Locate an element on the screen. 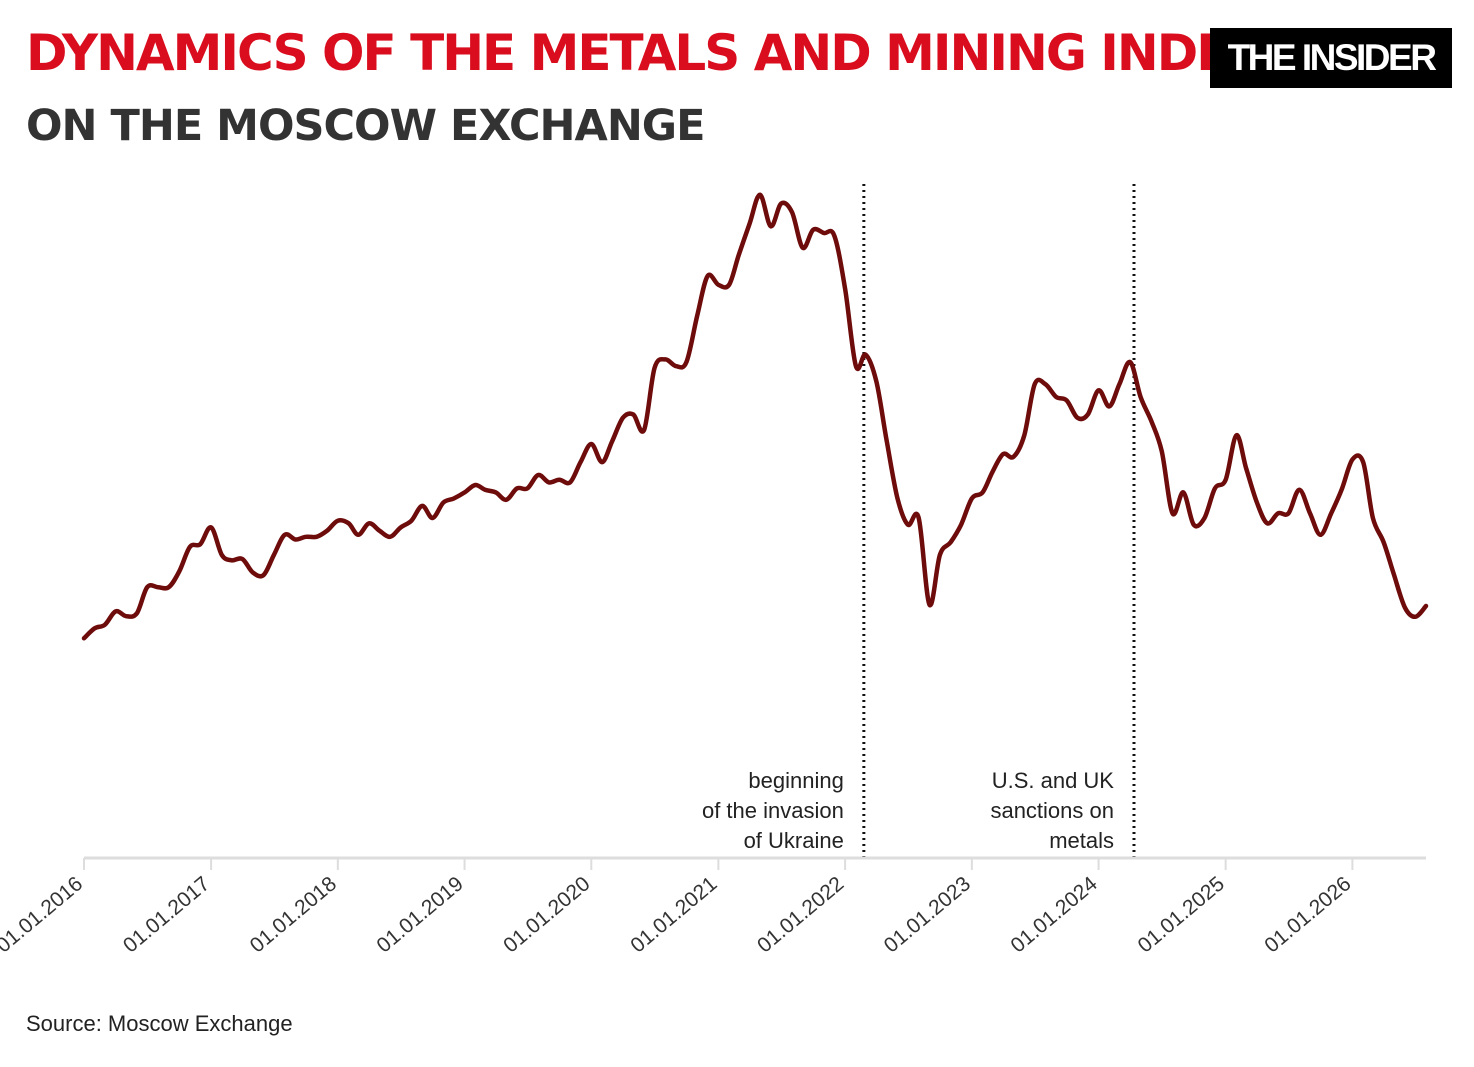  event-annotation-text: sanctions on is located at coordinates (1052, 810).